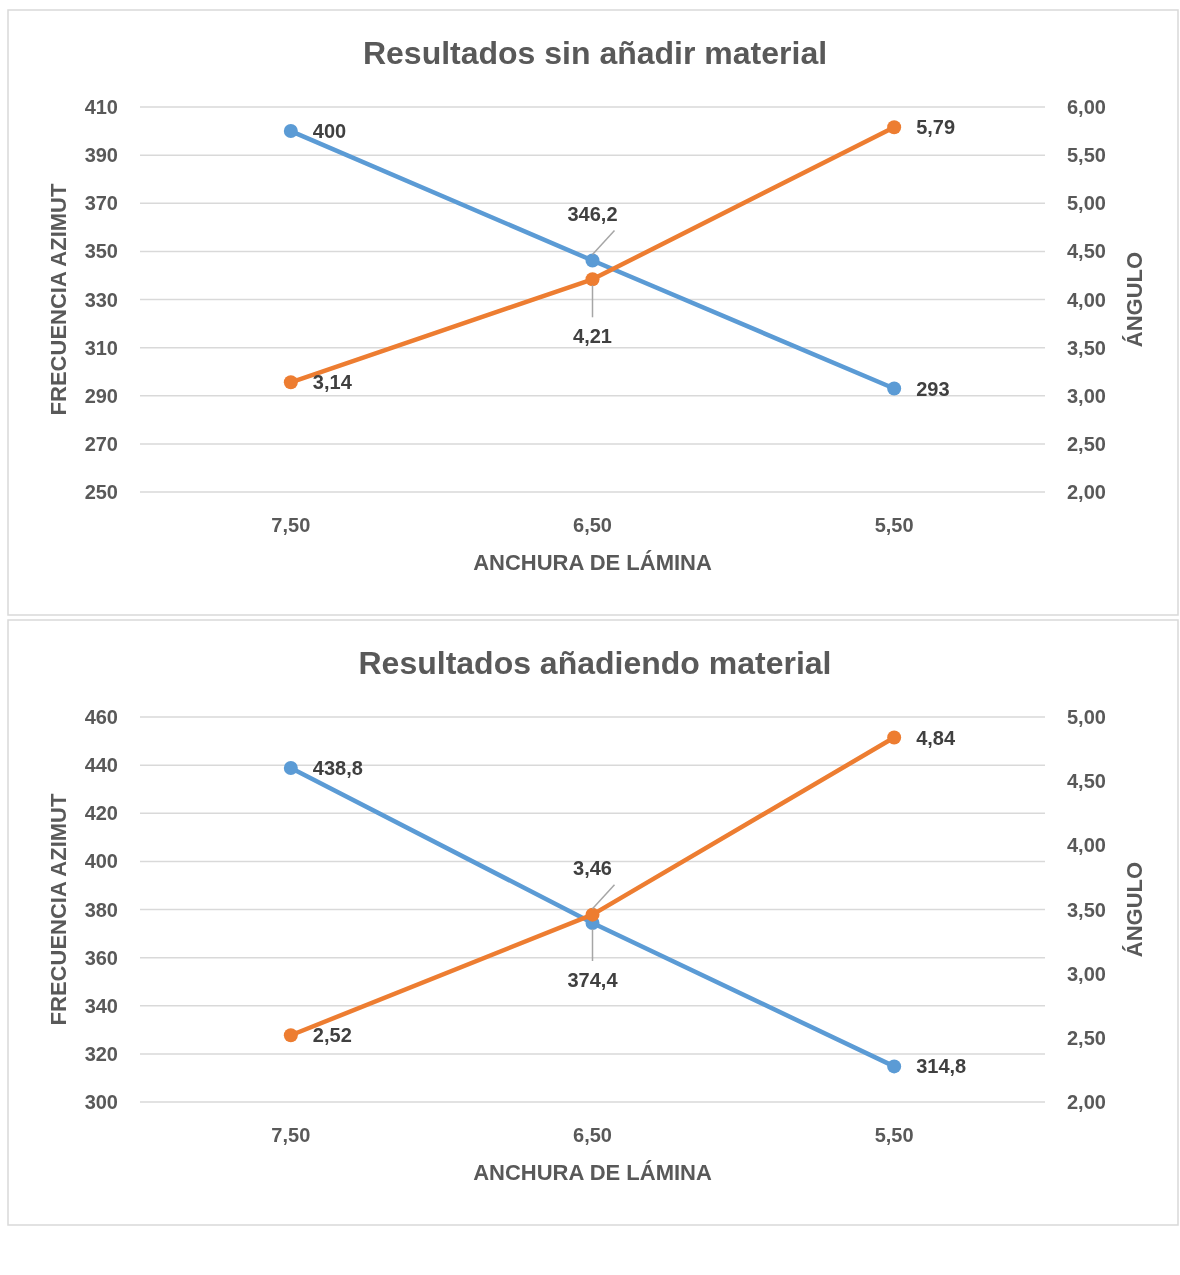 The image size is (1180, 1275). I want to click on y-tick-label: 400, so click(101, 861).